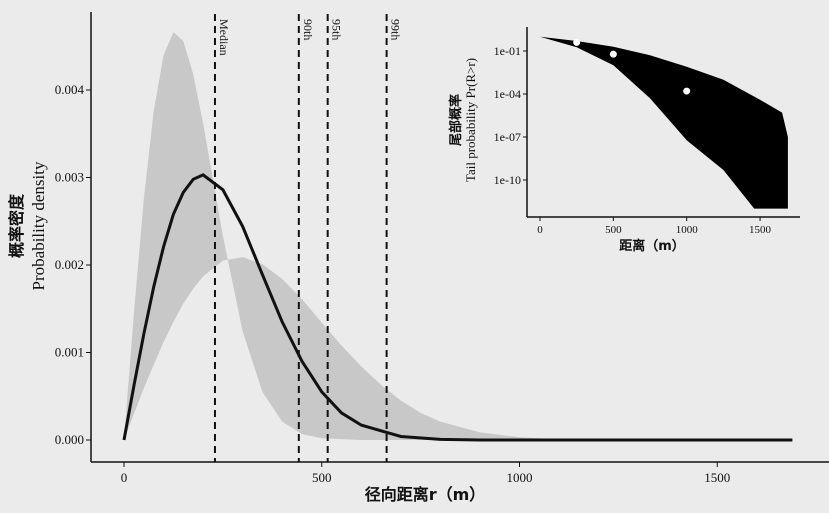 Image resolution: width=829 pixels, height=513 pixels. What do you see at coordinates (69, 352) in the screenshot?
I see `y-tick-label: 0.001` at bounding box center [69, 352].